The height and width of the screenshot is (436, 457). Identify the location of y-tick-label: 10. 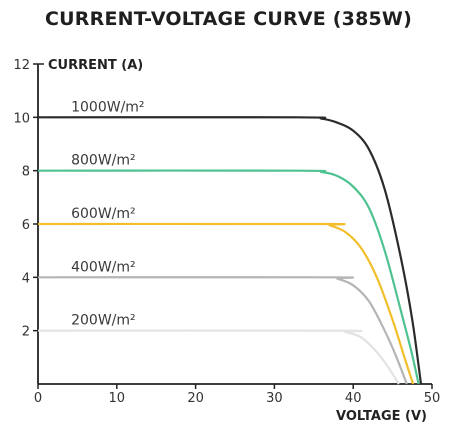
(21, 118).